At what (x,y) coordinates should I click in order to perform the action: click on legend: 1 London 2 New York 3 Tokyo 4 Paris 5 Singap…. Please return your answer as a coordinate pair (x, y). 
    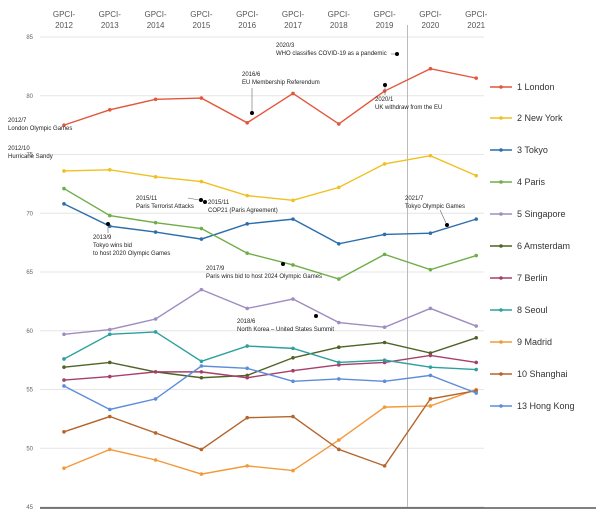
    Looking at the image, I should click on (532, 246).